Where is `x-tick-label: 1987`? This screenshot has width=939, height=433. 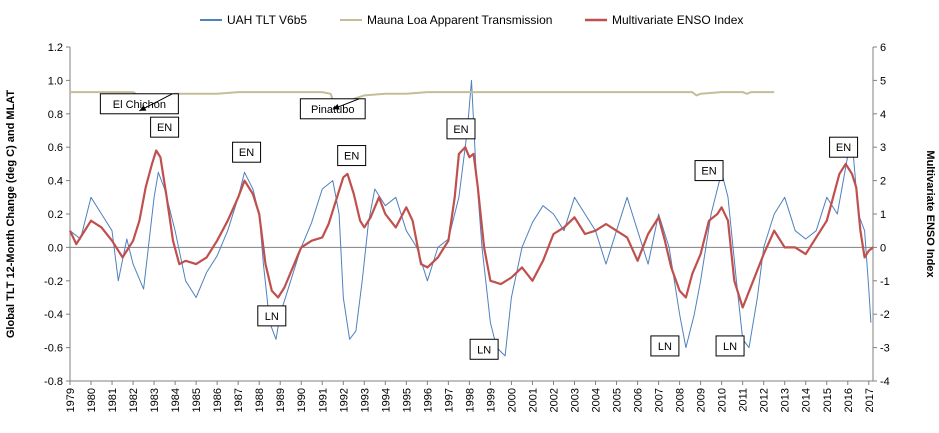
x-tick-label: 1987 is located at coordinates (239, 400).